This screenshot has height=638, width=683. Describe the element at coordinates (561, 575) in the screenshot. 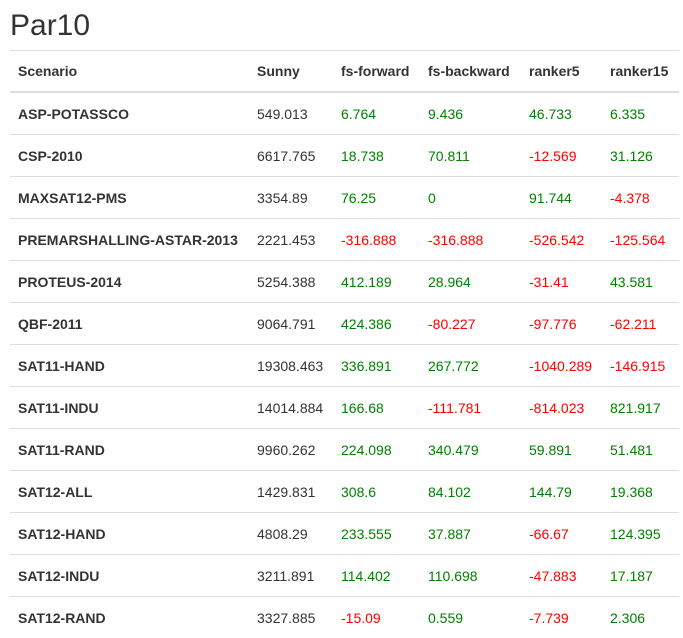

I see `cell-ranker5: -47.883` at that location.